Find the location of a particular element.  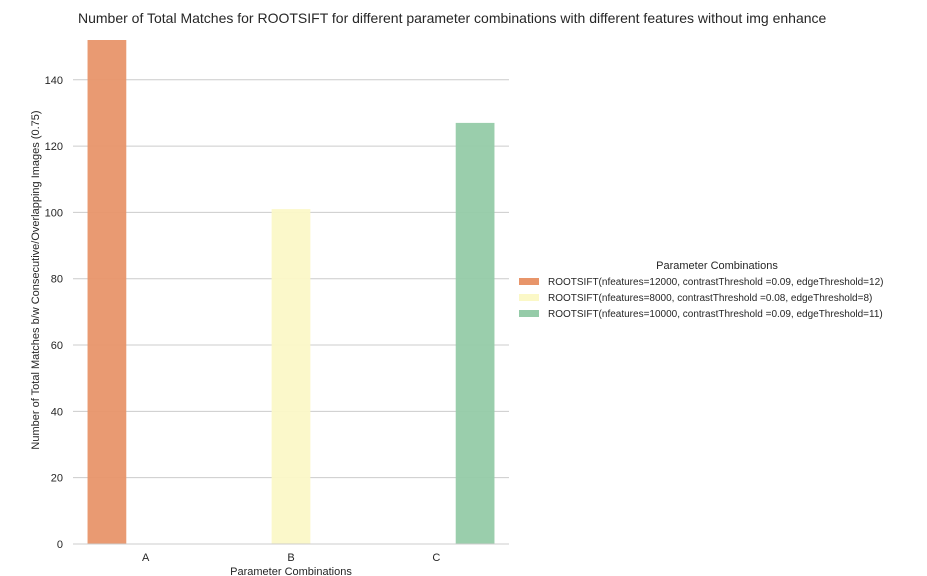

bar-a is located at coordinates (107, 292).